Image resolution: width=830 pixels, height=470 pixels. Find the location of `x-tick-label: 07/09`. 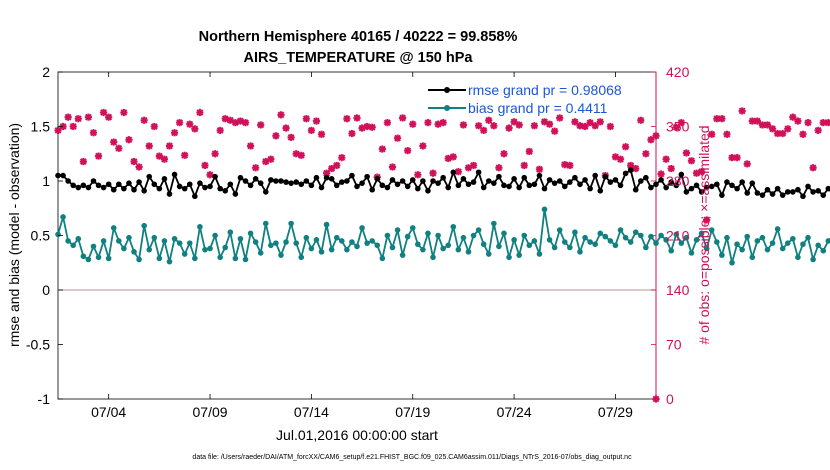

x-tick-label: 07/09 is located at coordinates (210, 412).